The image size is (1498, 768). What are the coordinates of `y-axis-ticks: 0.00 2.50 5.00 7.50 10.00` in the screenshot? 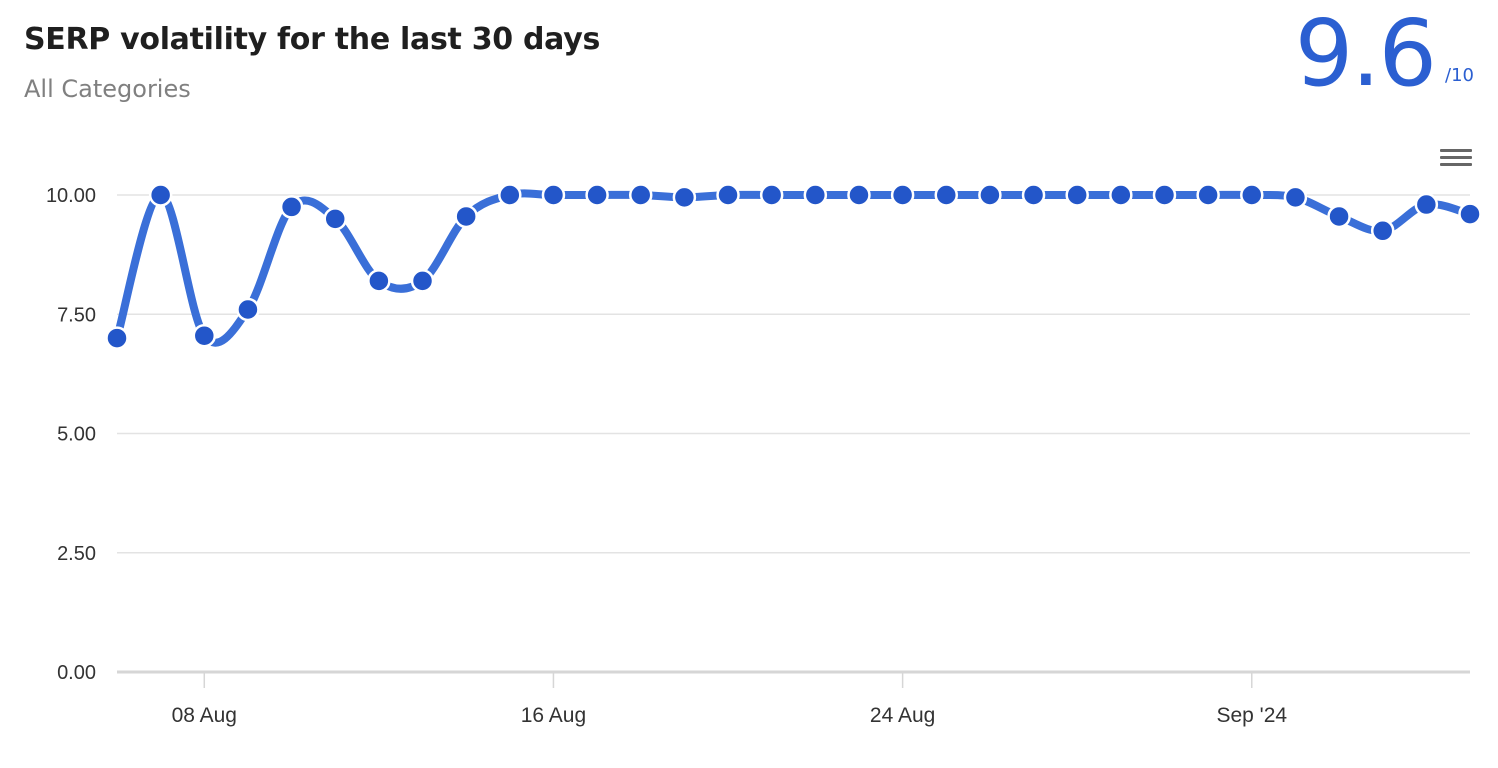 It's located at (71, 434).